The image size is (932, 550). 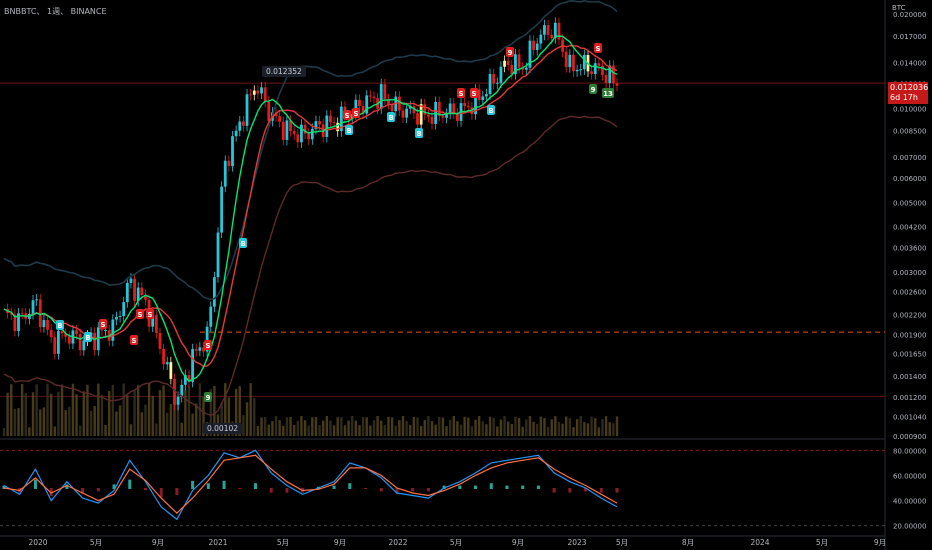 I want to click on price-tick-label: 0.001400, so click(x=909, y=377).